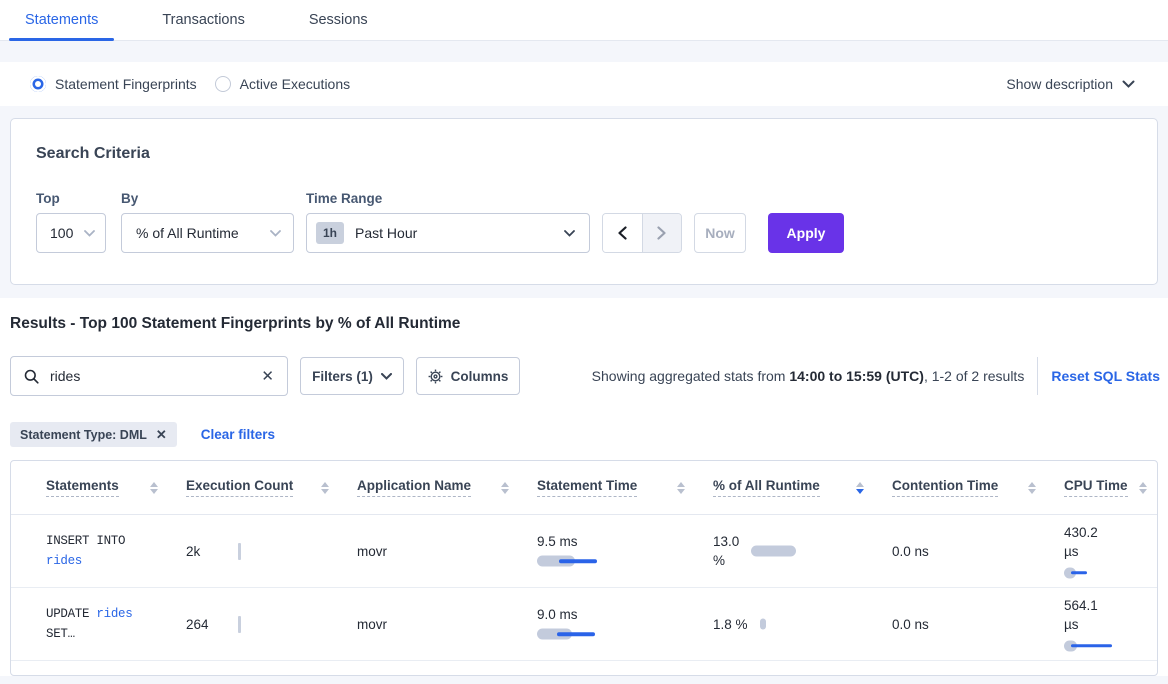 The width and height of the screenshot is (1168, 684). Describe the element at coordinates (86, 551) in the screenshot. I see `statement-fingerprint-cell: INSERT INTO rides` at that location.